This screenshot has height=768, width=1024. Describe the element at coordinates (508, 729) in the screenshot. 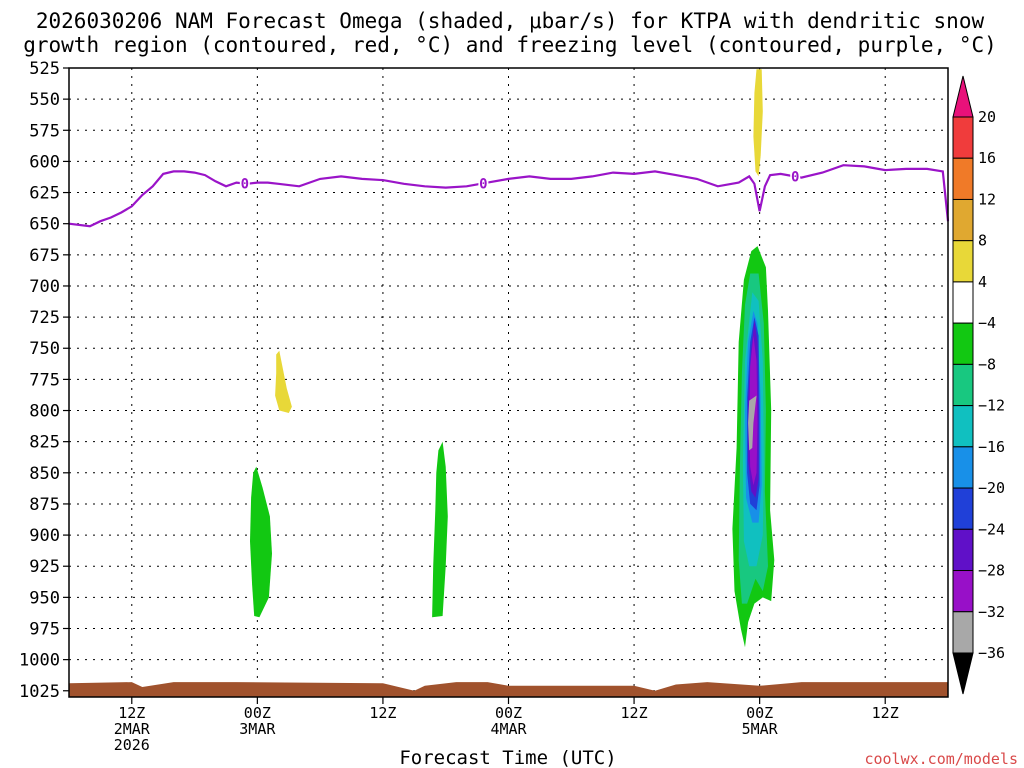

I see `x-tick-label-48-2: 4MAR` at that location.